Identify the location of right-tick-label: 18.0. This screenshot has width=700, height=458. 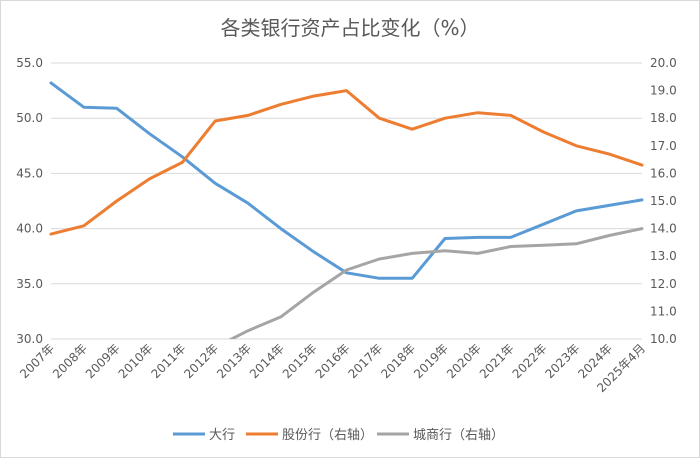
(663, 118).